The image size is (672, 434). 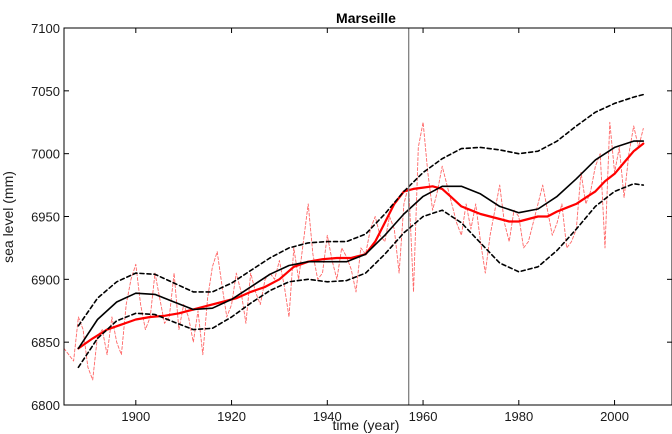 I want to click on x-tick-label: 1920, so click(x=231, y=416).